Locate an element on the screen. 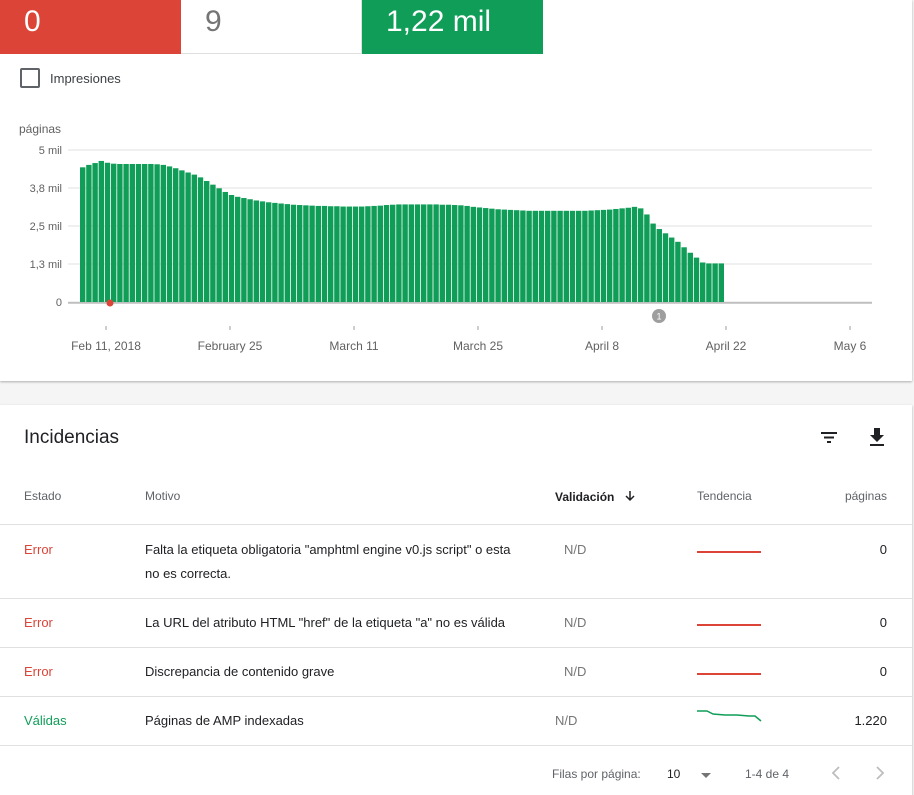  x-tick-label: April 8 is located at coordinates (602, 346).